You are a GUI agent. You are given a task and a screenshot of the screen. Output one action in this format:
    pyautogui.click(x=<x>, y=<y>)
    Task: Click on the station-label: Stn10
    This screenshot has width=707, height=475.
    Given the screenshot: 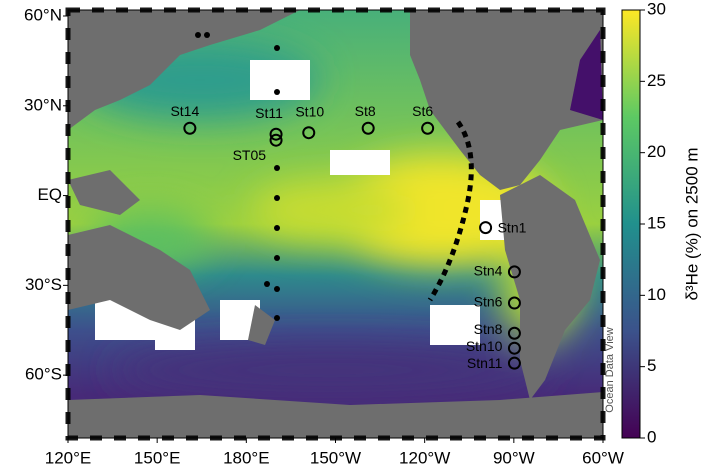 What is the action you would take?
    pyautogui.click(x=484, y=346)
    